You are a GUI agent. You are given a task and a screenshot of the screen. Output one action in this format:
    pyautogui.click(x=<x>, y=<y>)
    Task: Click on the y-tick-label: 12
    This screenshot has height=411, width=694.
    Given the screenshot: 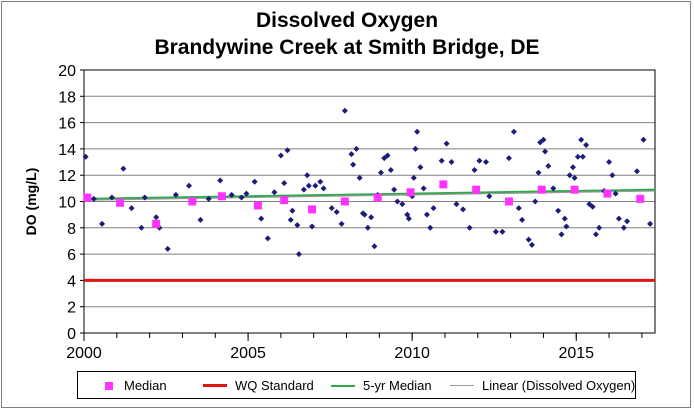 What is the action you would take?
    pyautogui.click(x=67, y=176)
    